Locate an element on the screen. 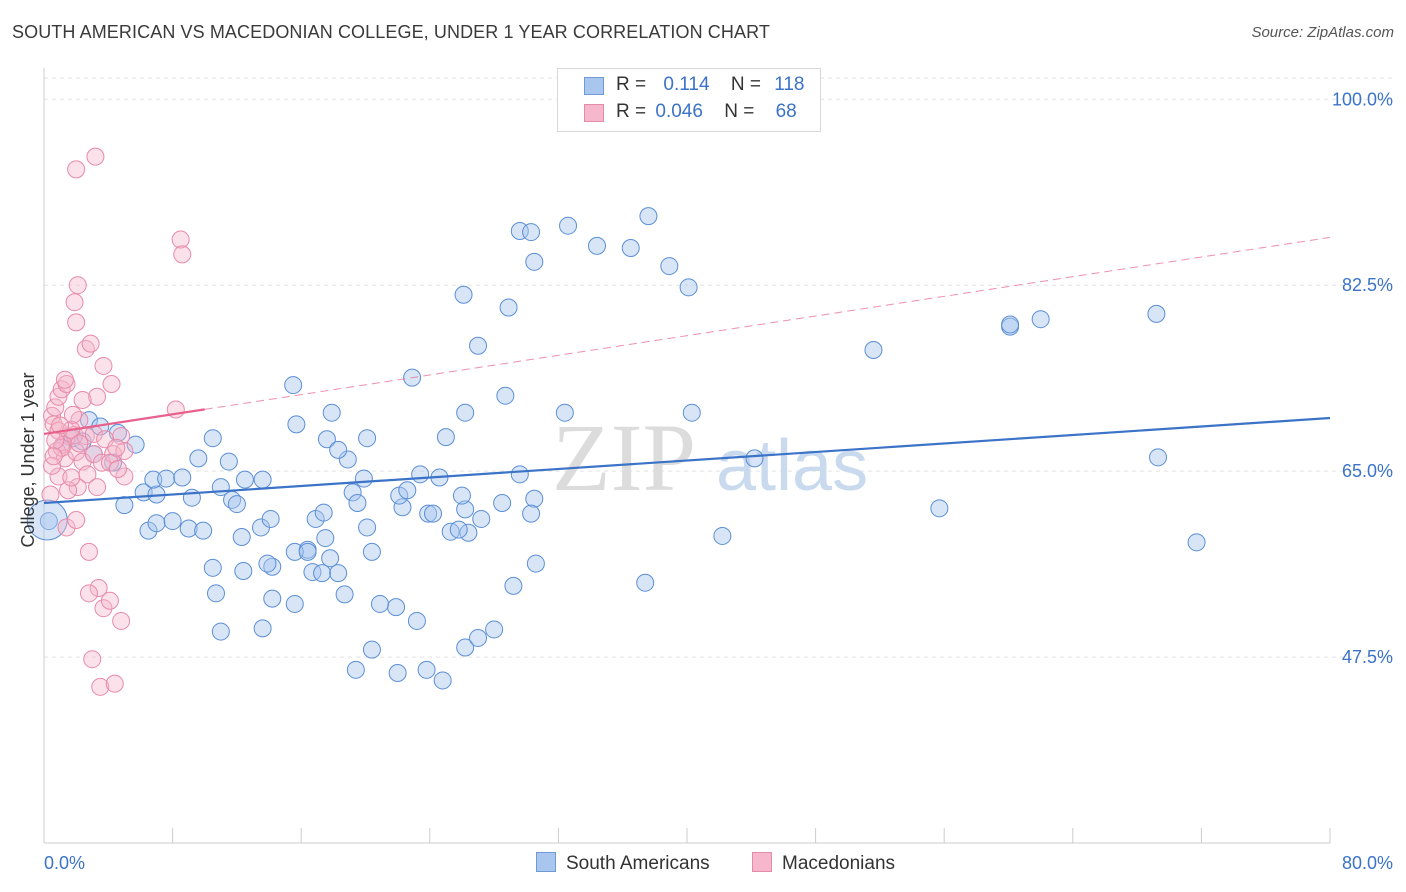  bottom-legend-label: South Americans is located at coordinates (638, 863).